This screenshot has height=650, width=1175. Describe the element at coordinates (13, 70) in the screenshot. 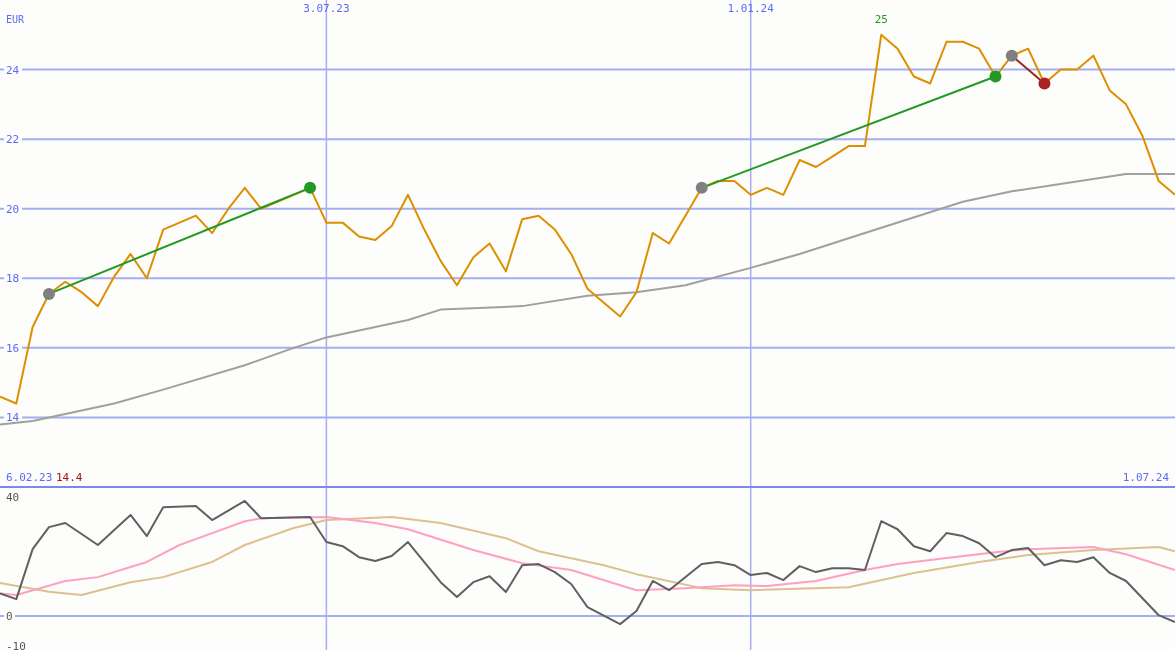

I see `y-tick-label: 24` at that location.